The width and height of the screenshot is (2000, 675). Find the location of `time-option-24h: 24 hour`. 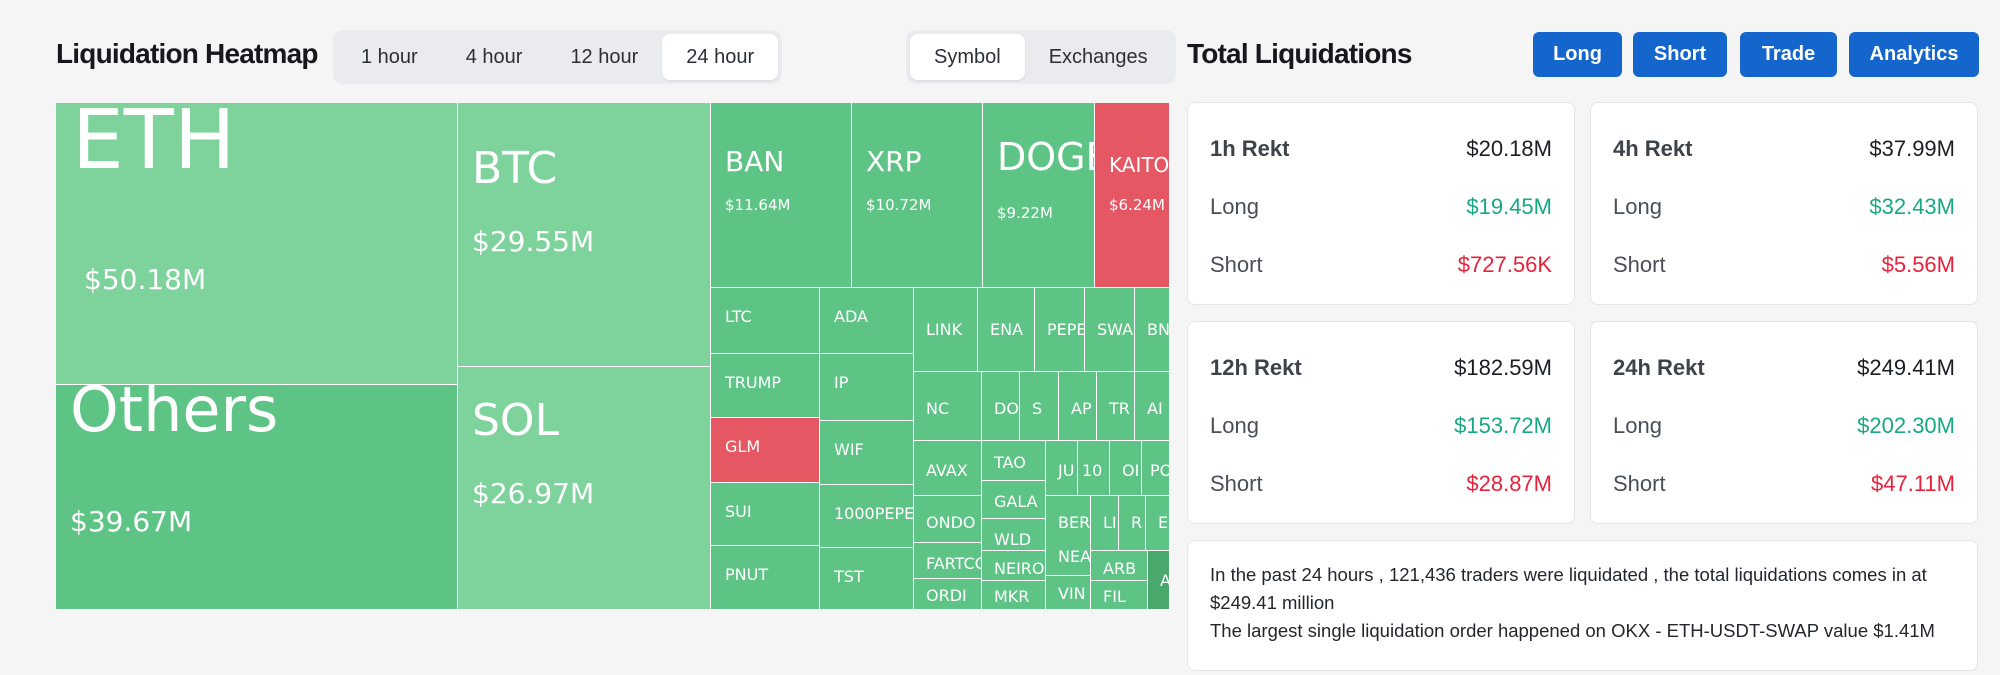

time-option-24h: 24 hour is located at coordinates (720, 57).